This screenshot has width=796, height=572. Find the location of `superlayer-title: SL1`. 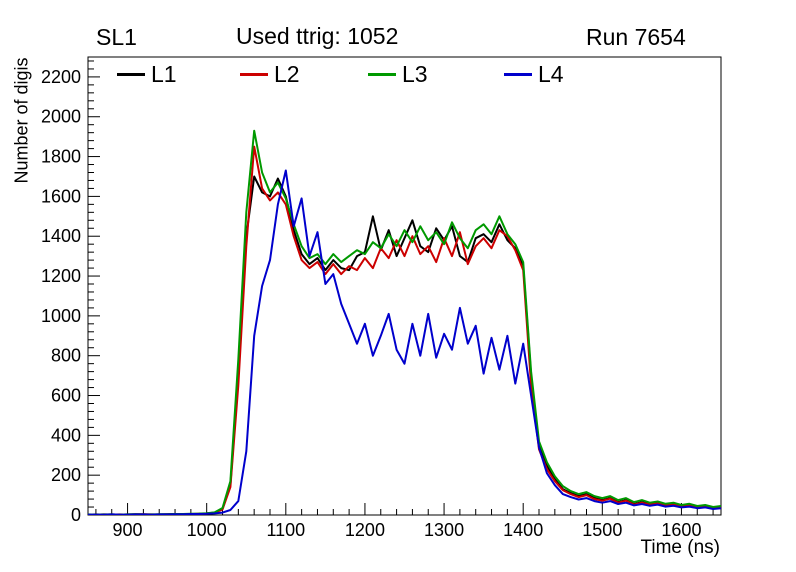

superlayer-title: SL1 is located at coordinates (116, 37).